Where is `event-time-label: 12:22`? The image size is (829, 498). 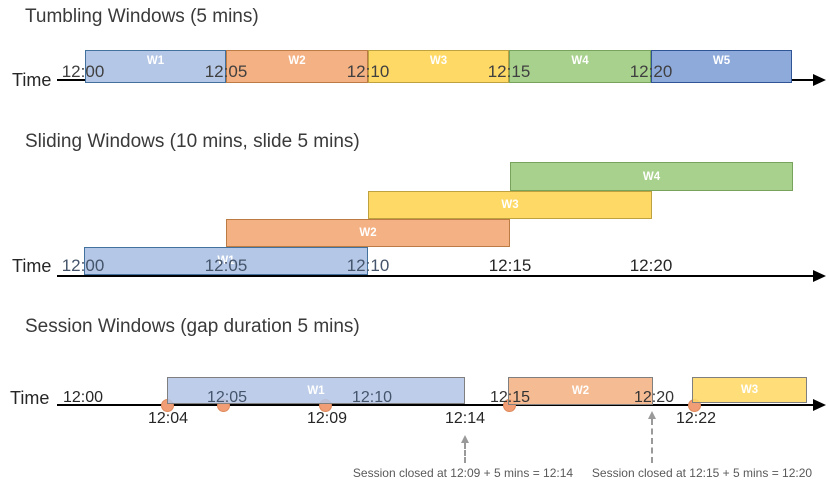 event-time-label: 12:22 is located at coordinates (696, 418).